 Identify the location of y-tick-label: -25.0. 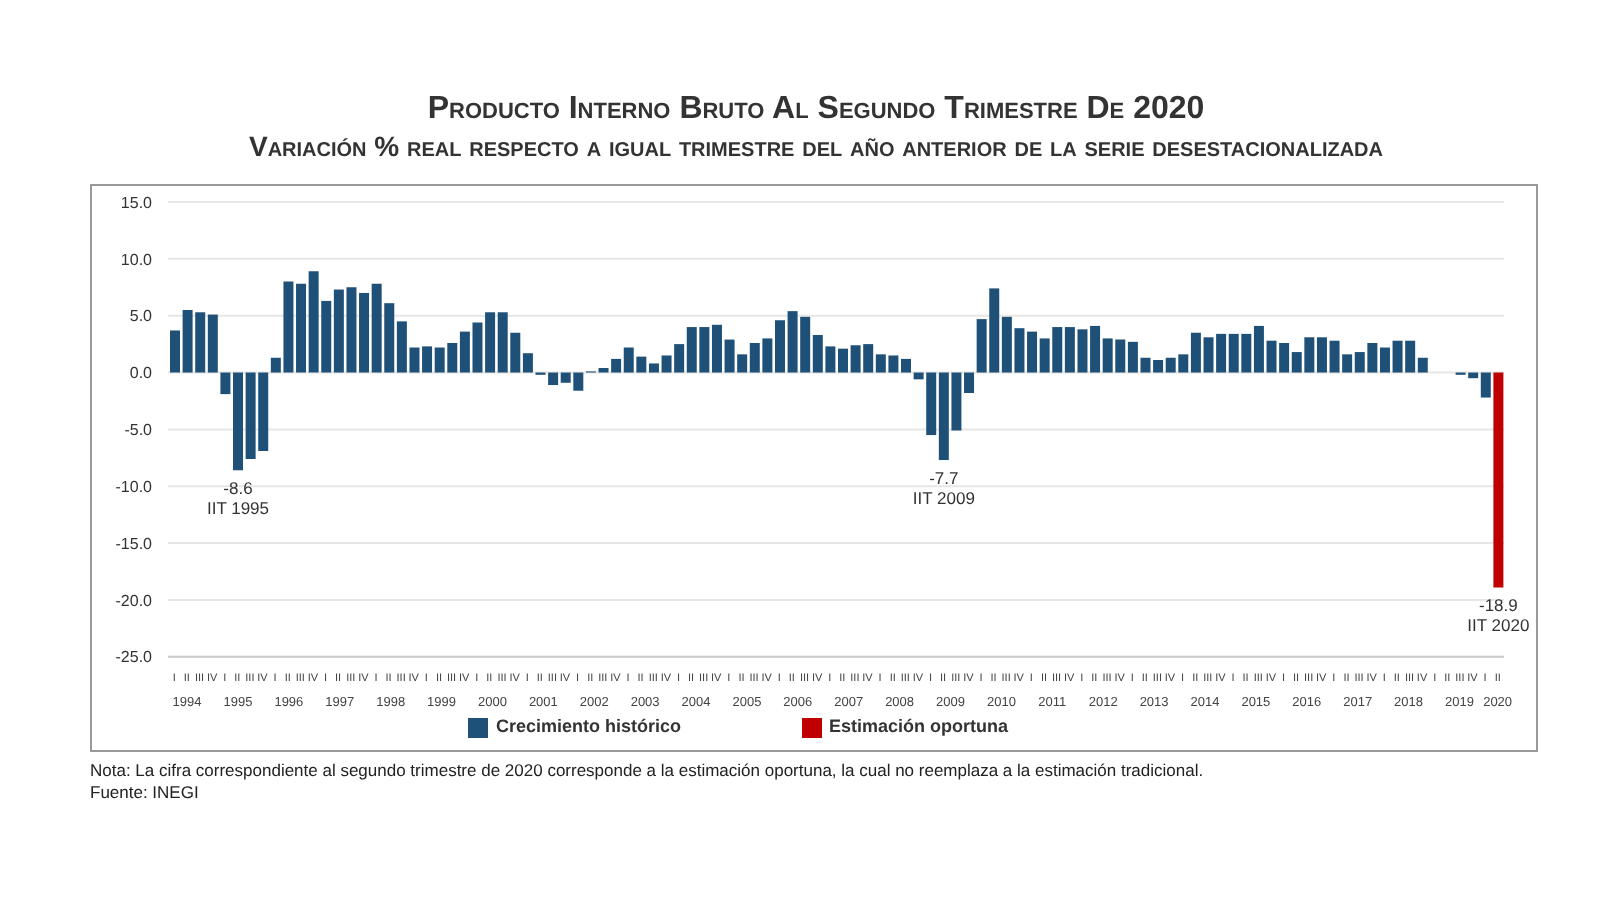
(134, 657).